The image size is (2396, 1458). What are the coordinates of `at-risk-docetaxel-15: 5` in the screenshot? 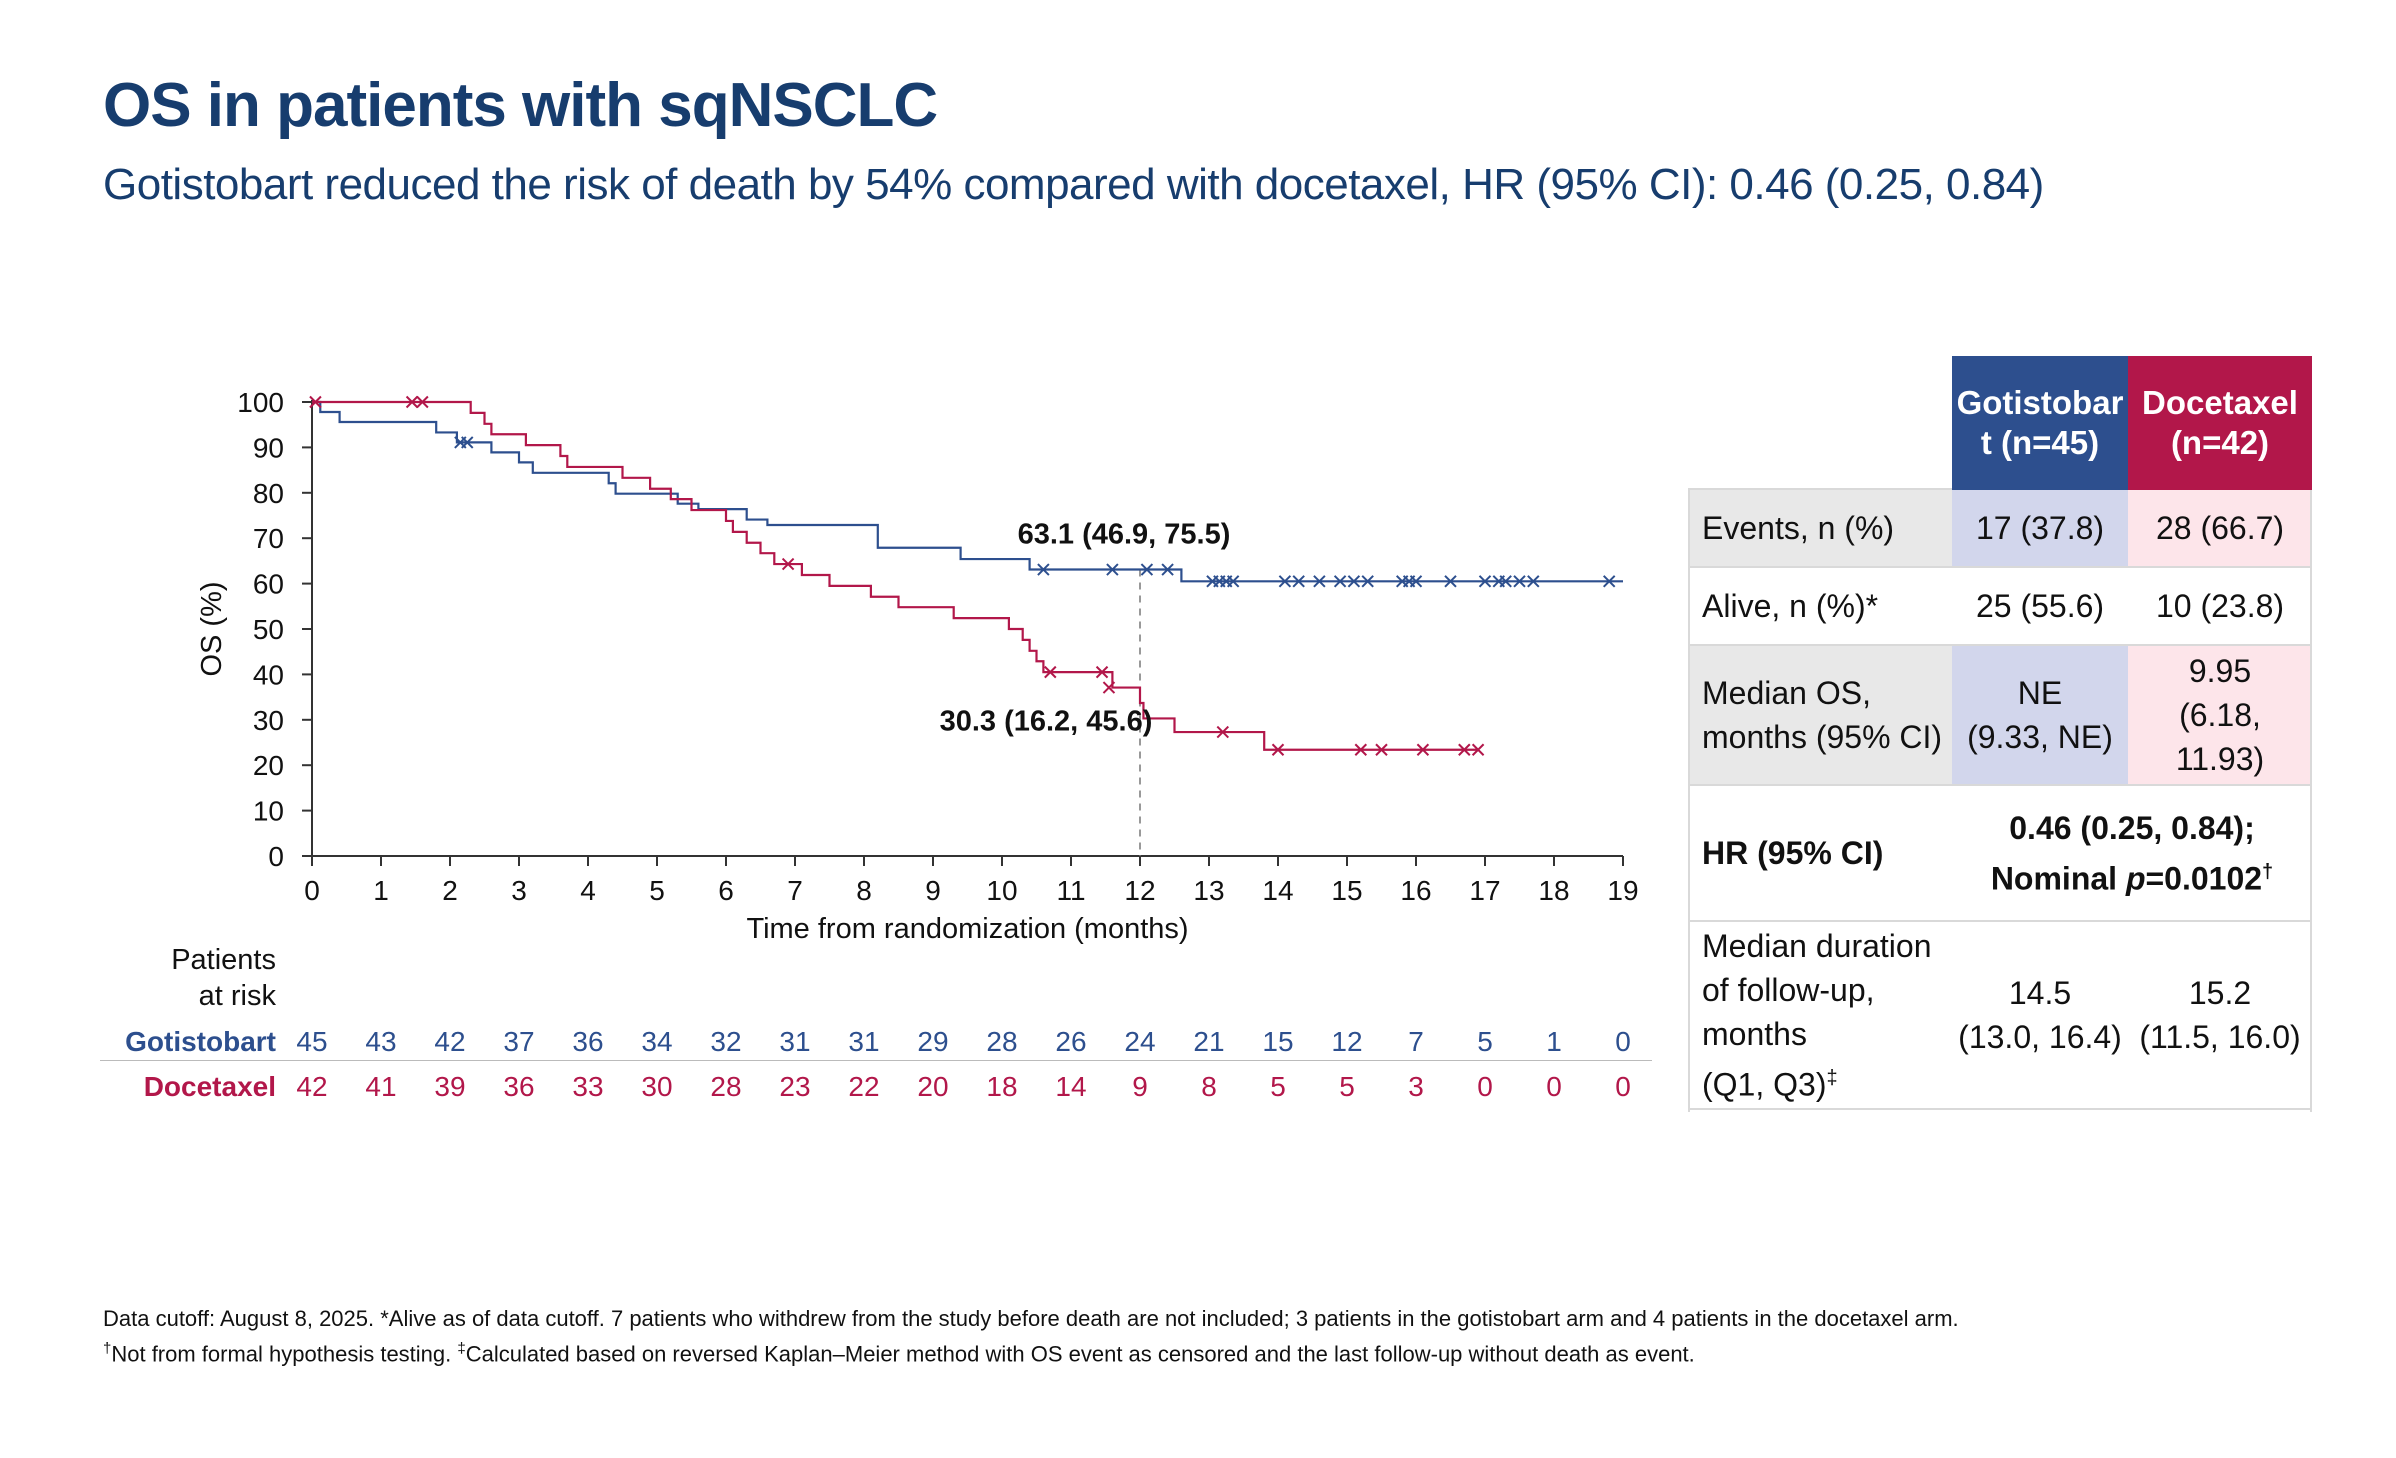 It's located at (1347, 1086).